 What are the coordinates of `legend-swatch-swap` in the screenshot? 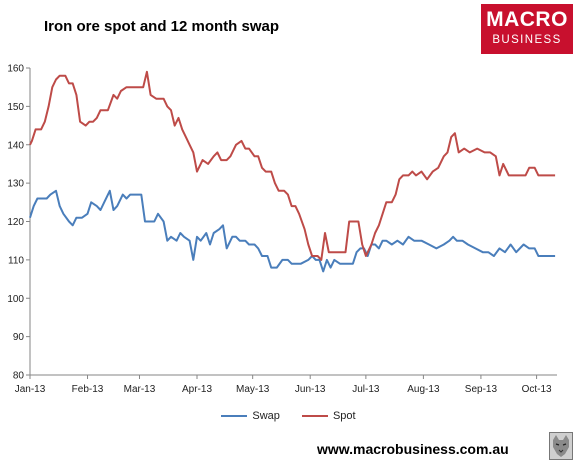 It's located at (234, 416).